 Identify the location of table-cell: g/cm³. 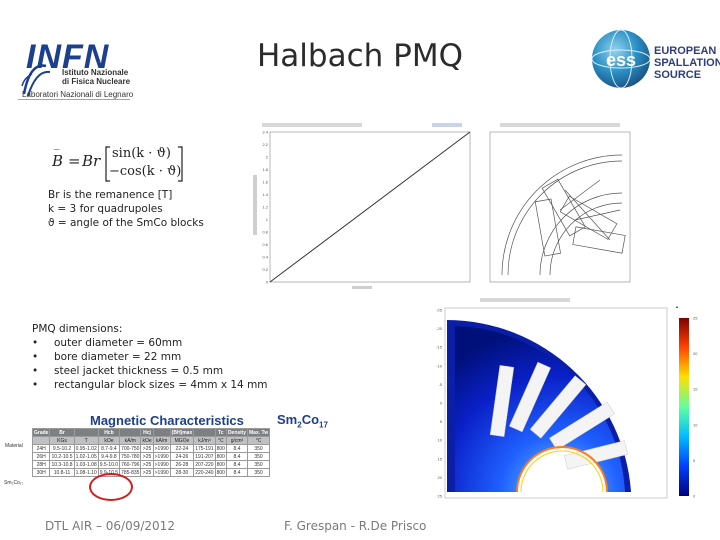
(237, 440).